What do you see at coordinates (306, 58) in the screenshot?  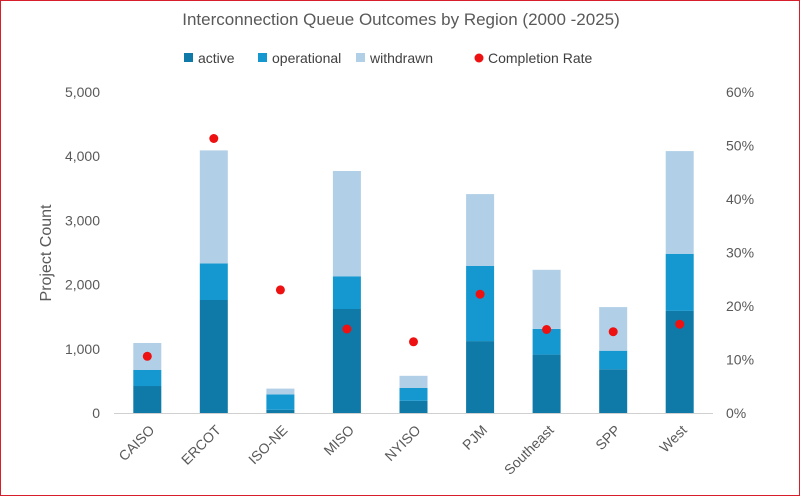 I see `legend-label-operational: operational` at bounding box center [306, 58].